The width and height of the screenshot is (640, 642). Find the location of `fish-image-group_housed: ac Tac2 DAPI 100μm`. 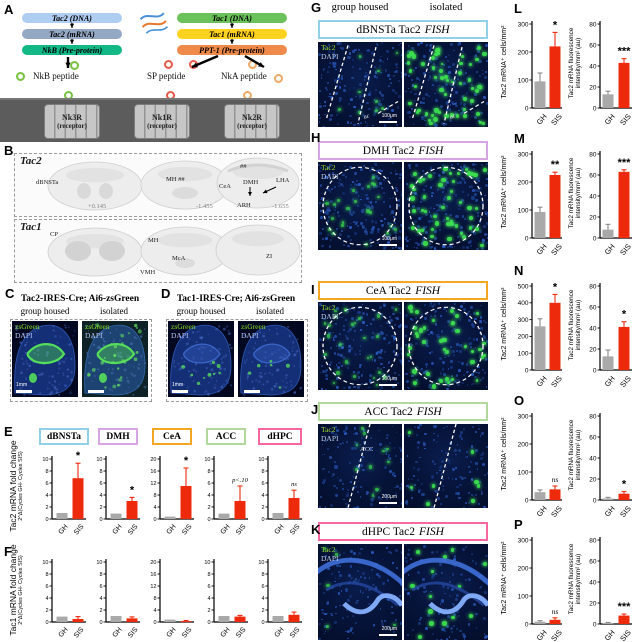

fish-image-group_housed: ac Tac2 DAPI 100μm is located at coordinates (360, 84).